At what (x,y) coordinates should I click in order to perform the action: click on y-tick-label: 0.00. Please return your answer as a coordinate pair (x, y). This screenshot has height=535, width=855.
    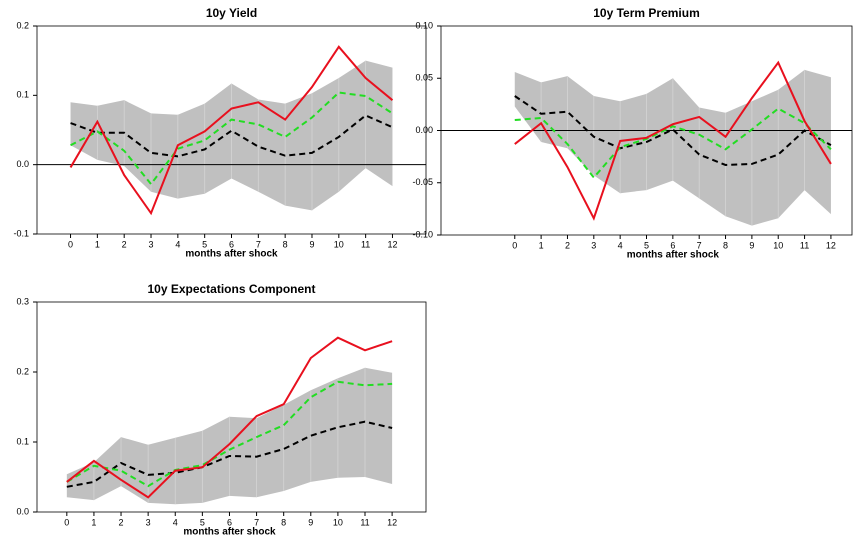
    Looking at the image, I should click on (424, 130).